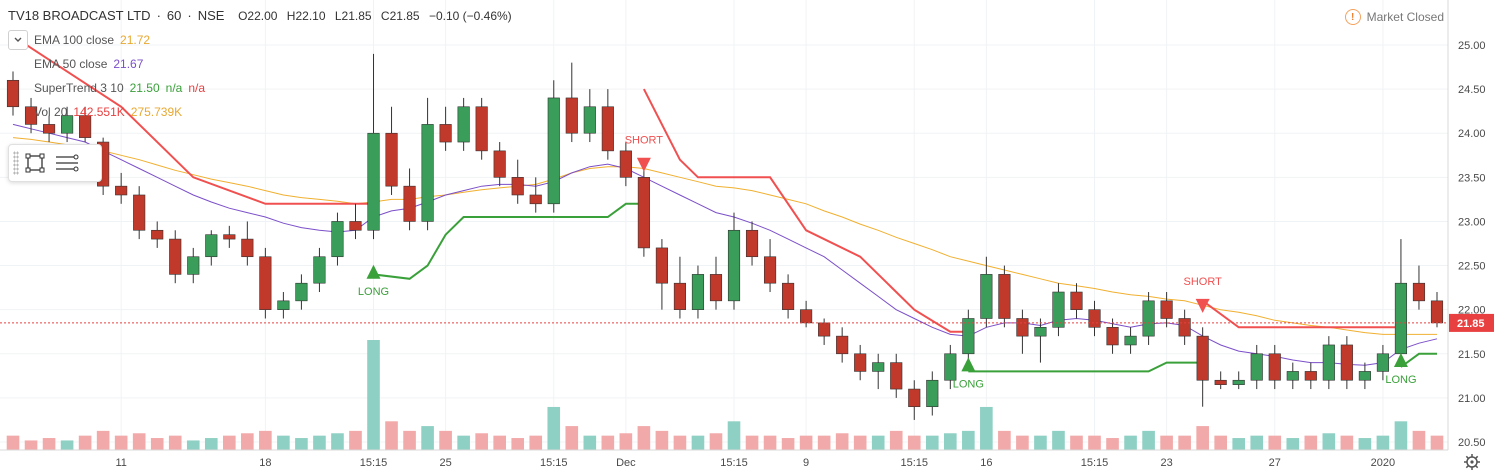 This screenshot has height=474, width=1494. I want to click on list-lines-icon, so click(67, 163).